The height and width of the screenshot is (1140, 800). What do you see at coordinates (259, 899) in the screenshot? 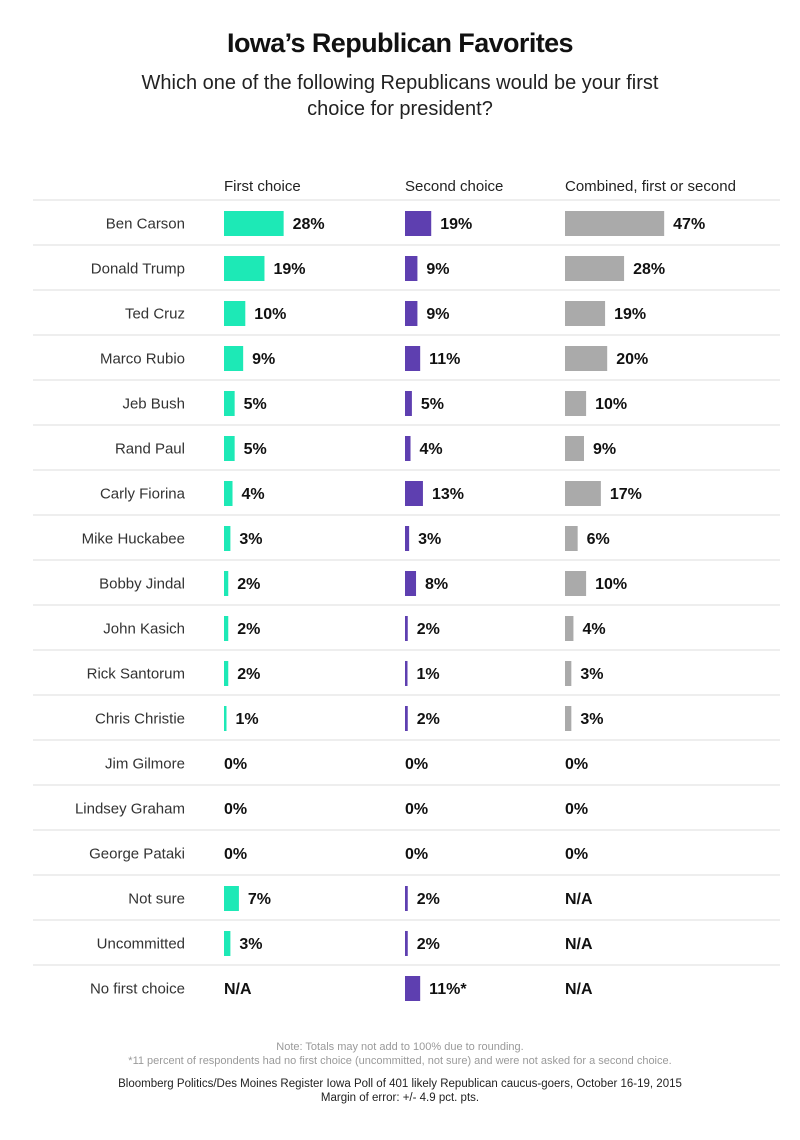
I see `value-label-first-choice: 7%` at bounding box center [259, 899].